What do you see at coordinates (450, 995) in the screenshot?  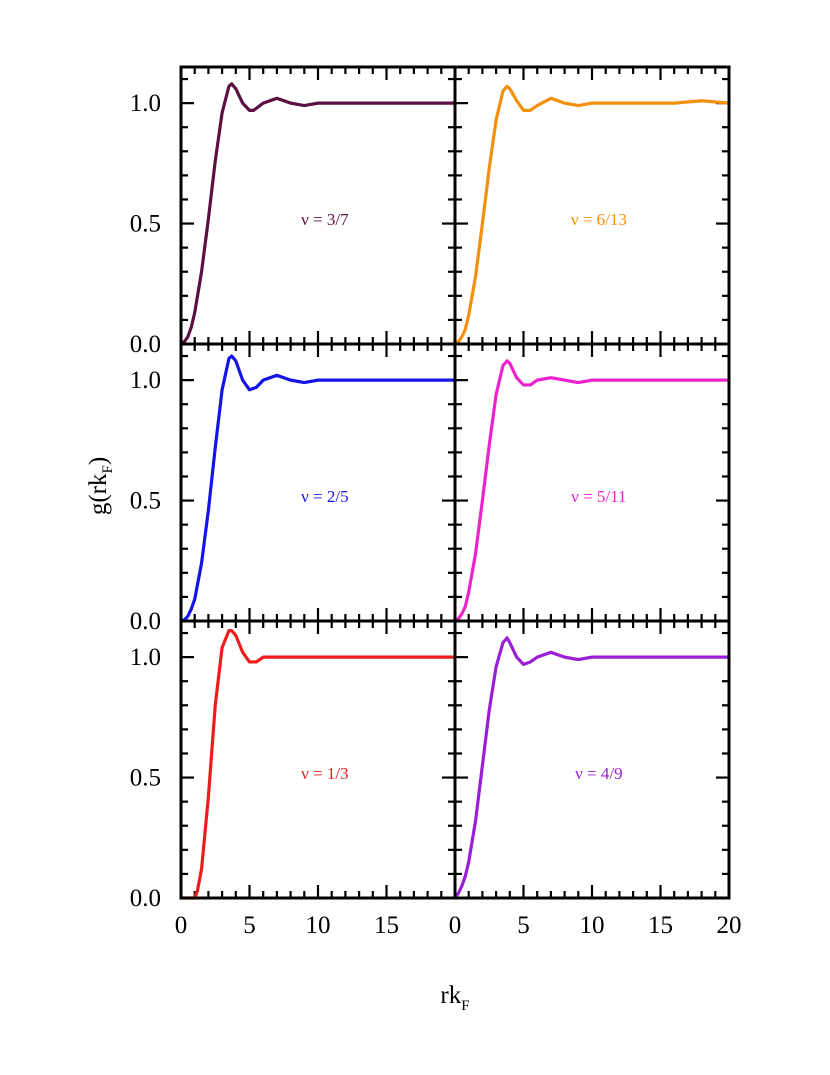 I see `x-axis-title-main: rk` at bounding box center [450, 995].